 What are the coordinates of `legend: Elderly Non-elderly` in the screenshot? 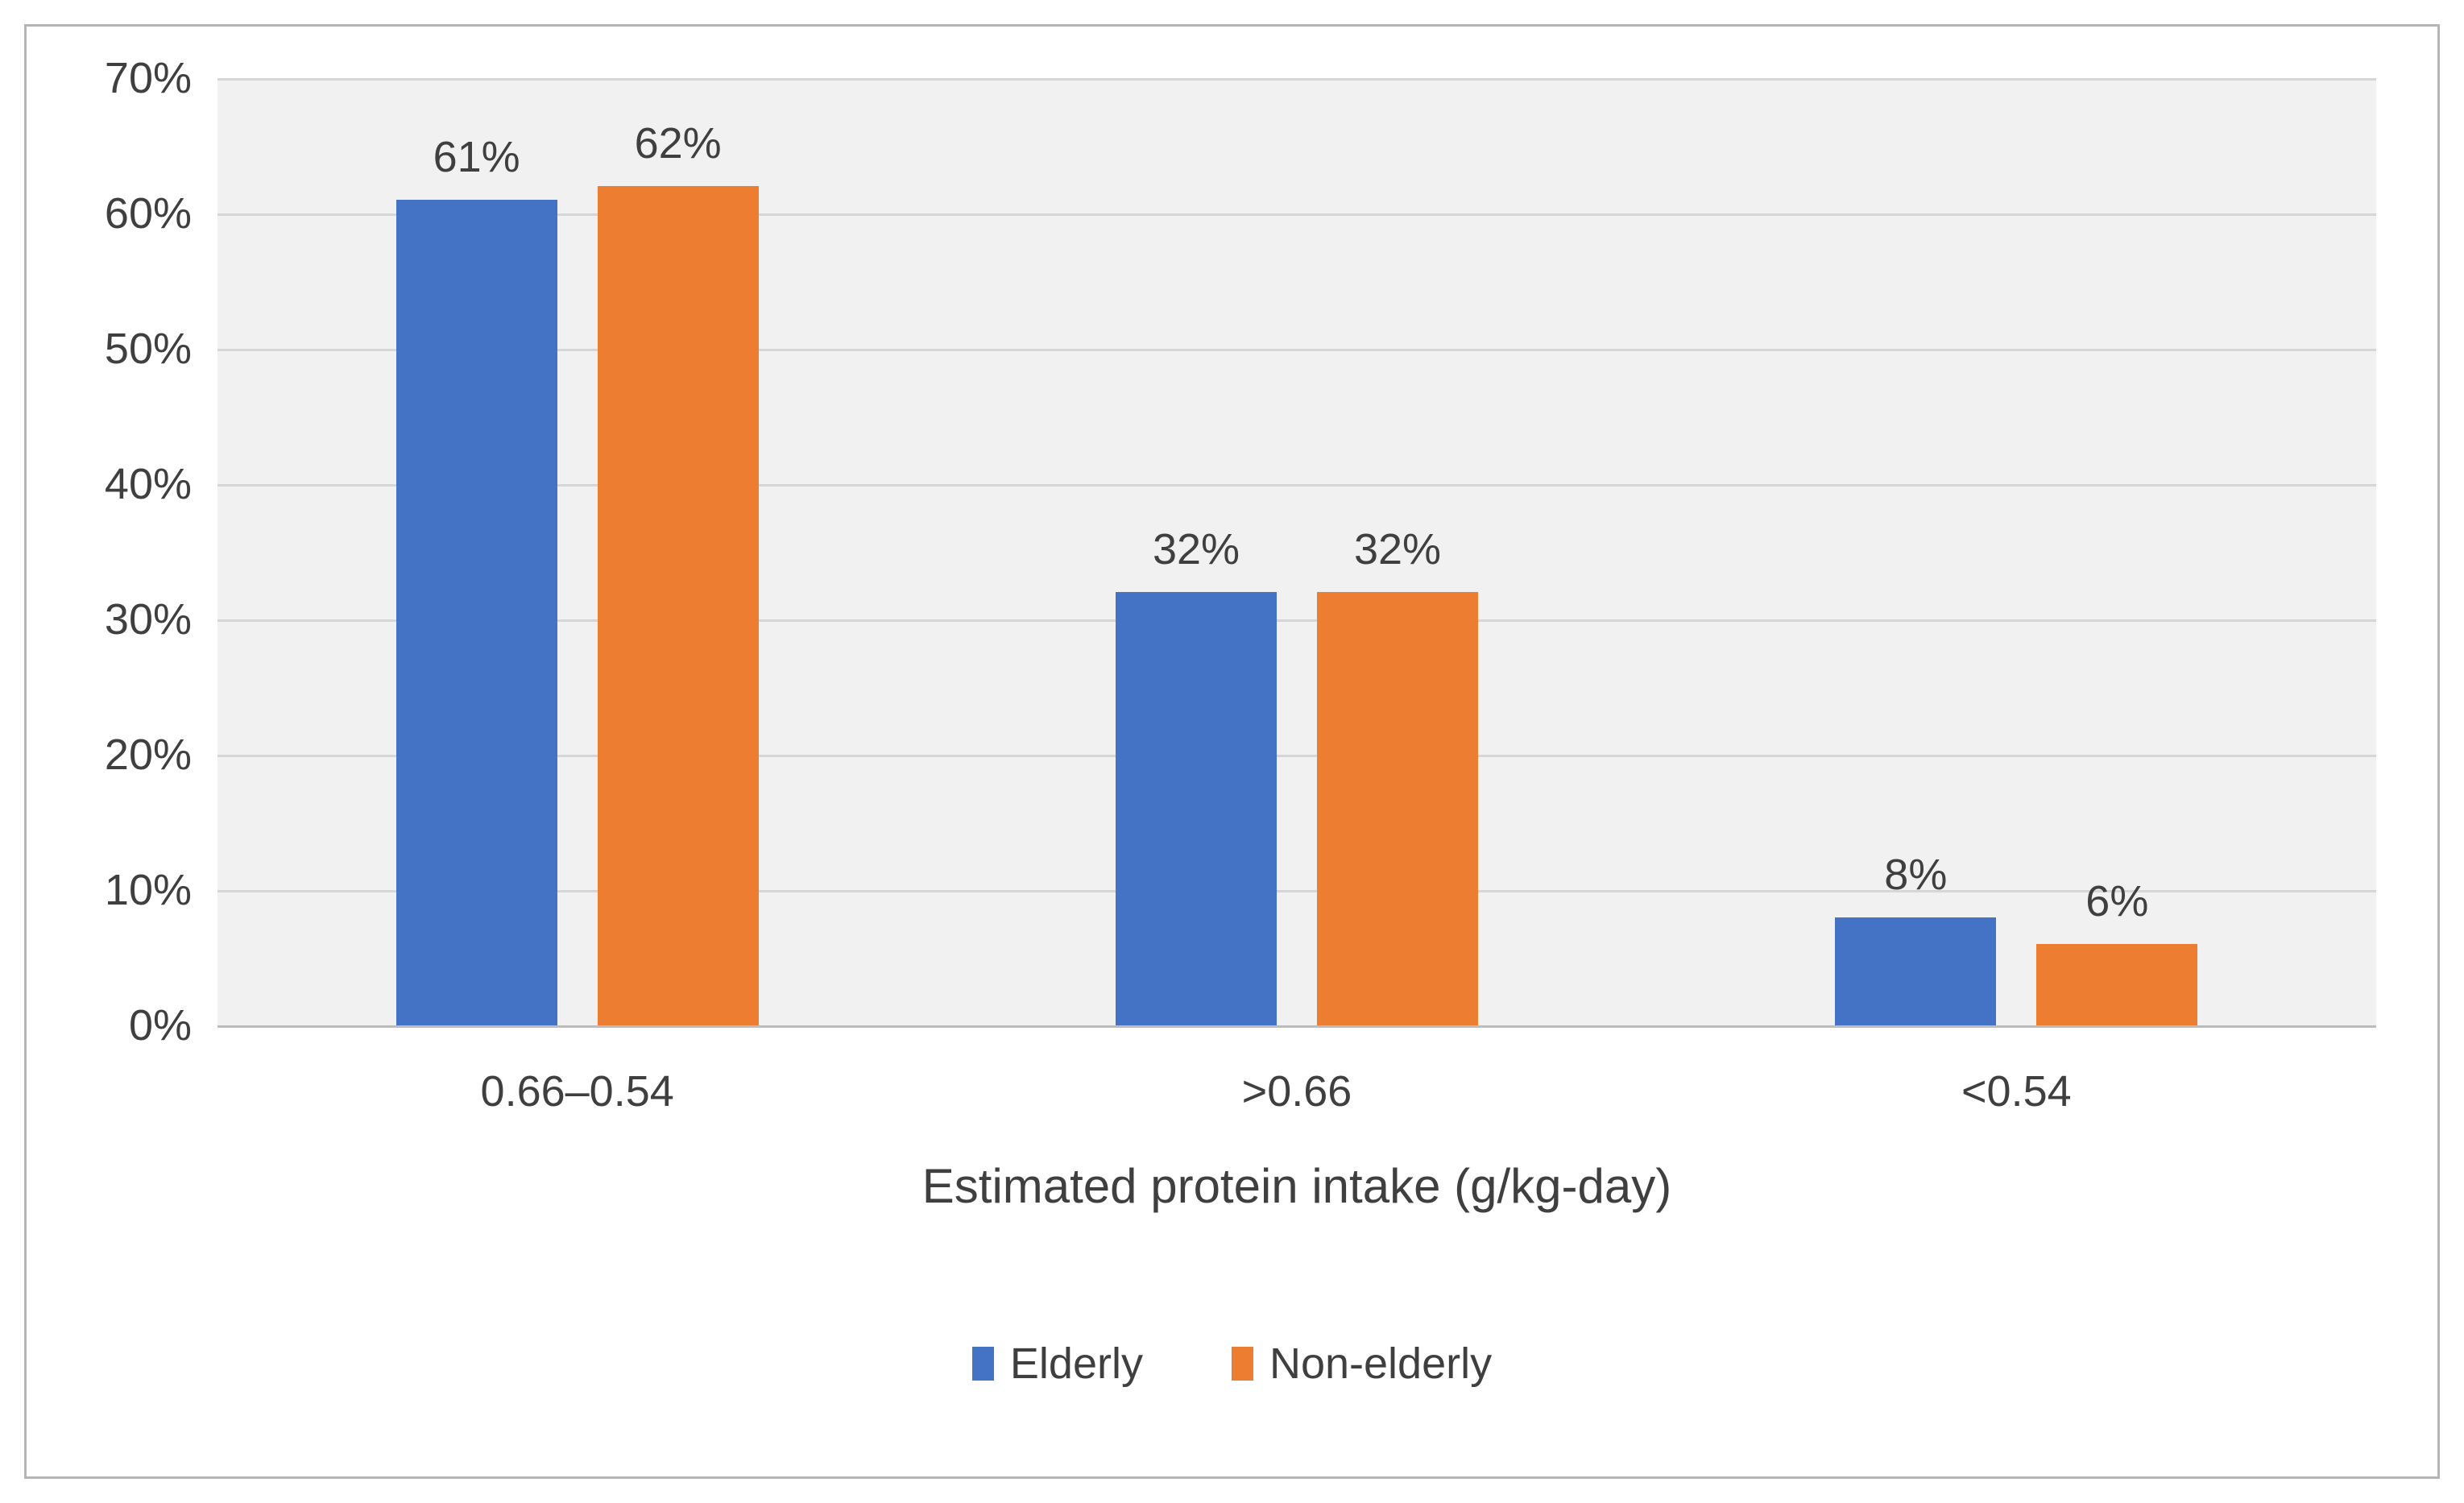 It's located at (1232, 1364).